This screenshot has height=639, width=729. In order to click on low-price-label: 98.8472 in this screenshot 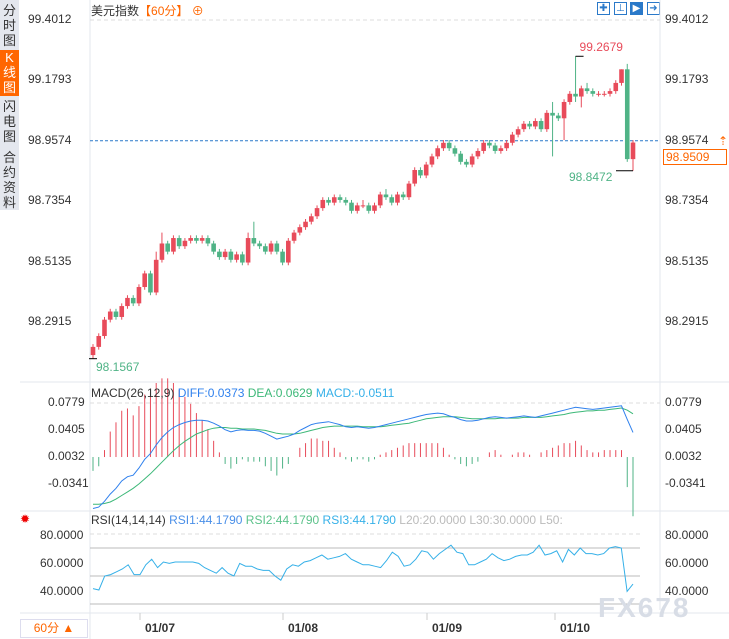, I will do `click(591, 176)`.